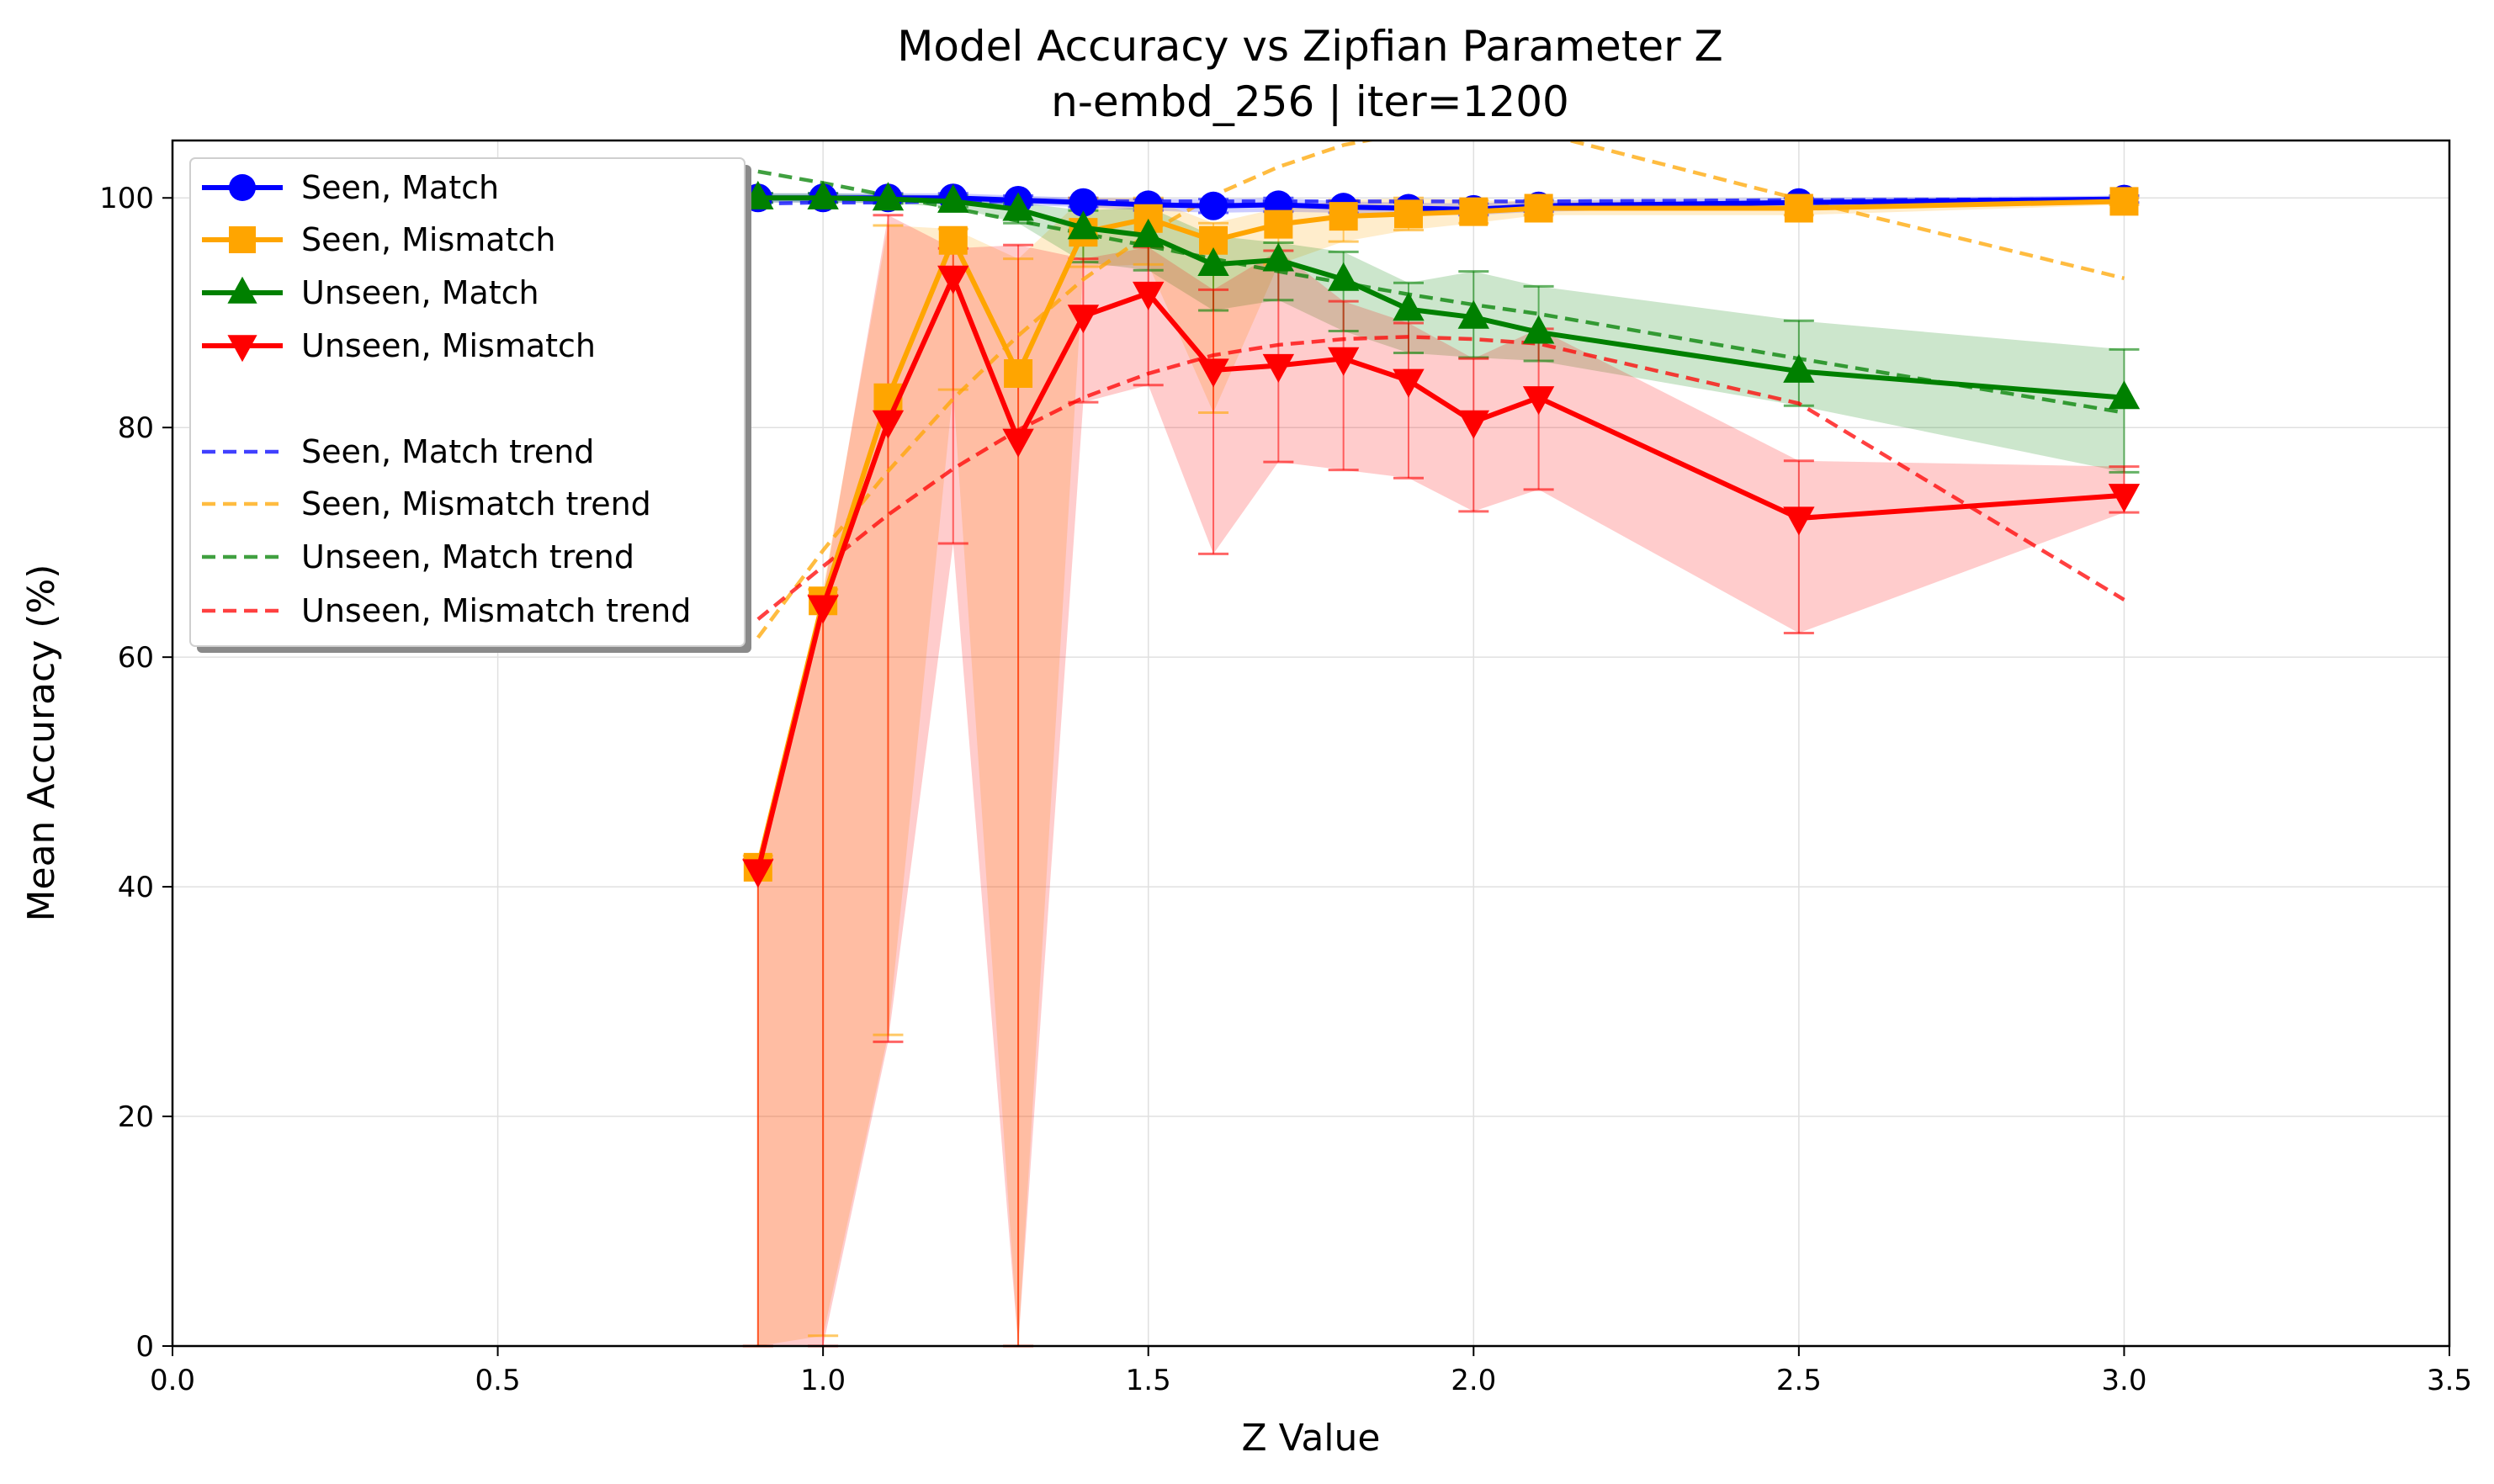  Describe the element at coordinates (136, 1117) in the screenshot. I see `y-tick-label: 20` at that location.